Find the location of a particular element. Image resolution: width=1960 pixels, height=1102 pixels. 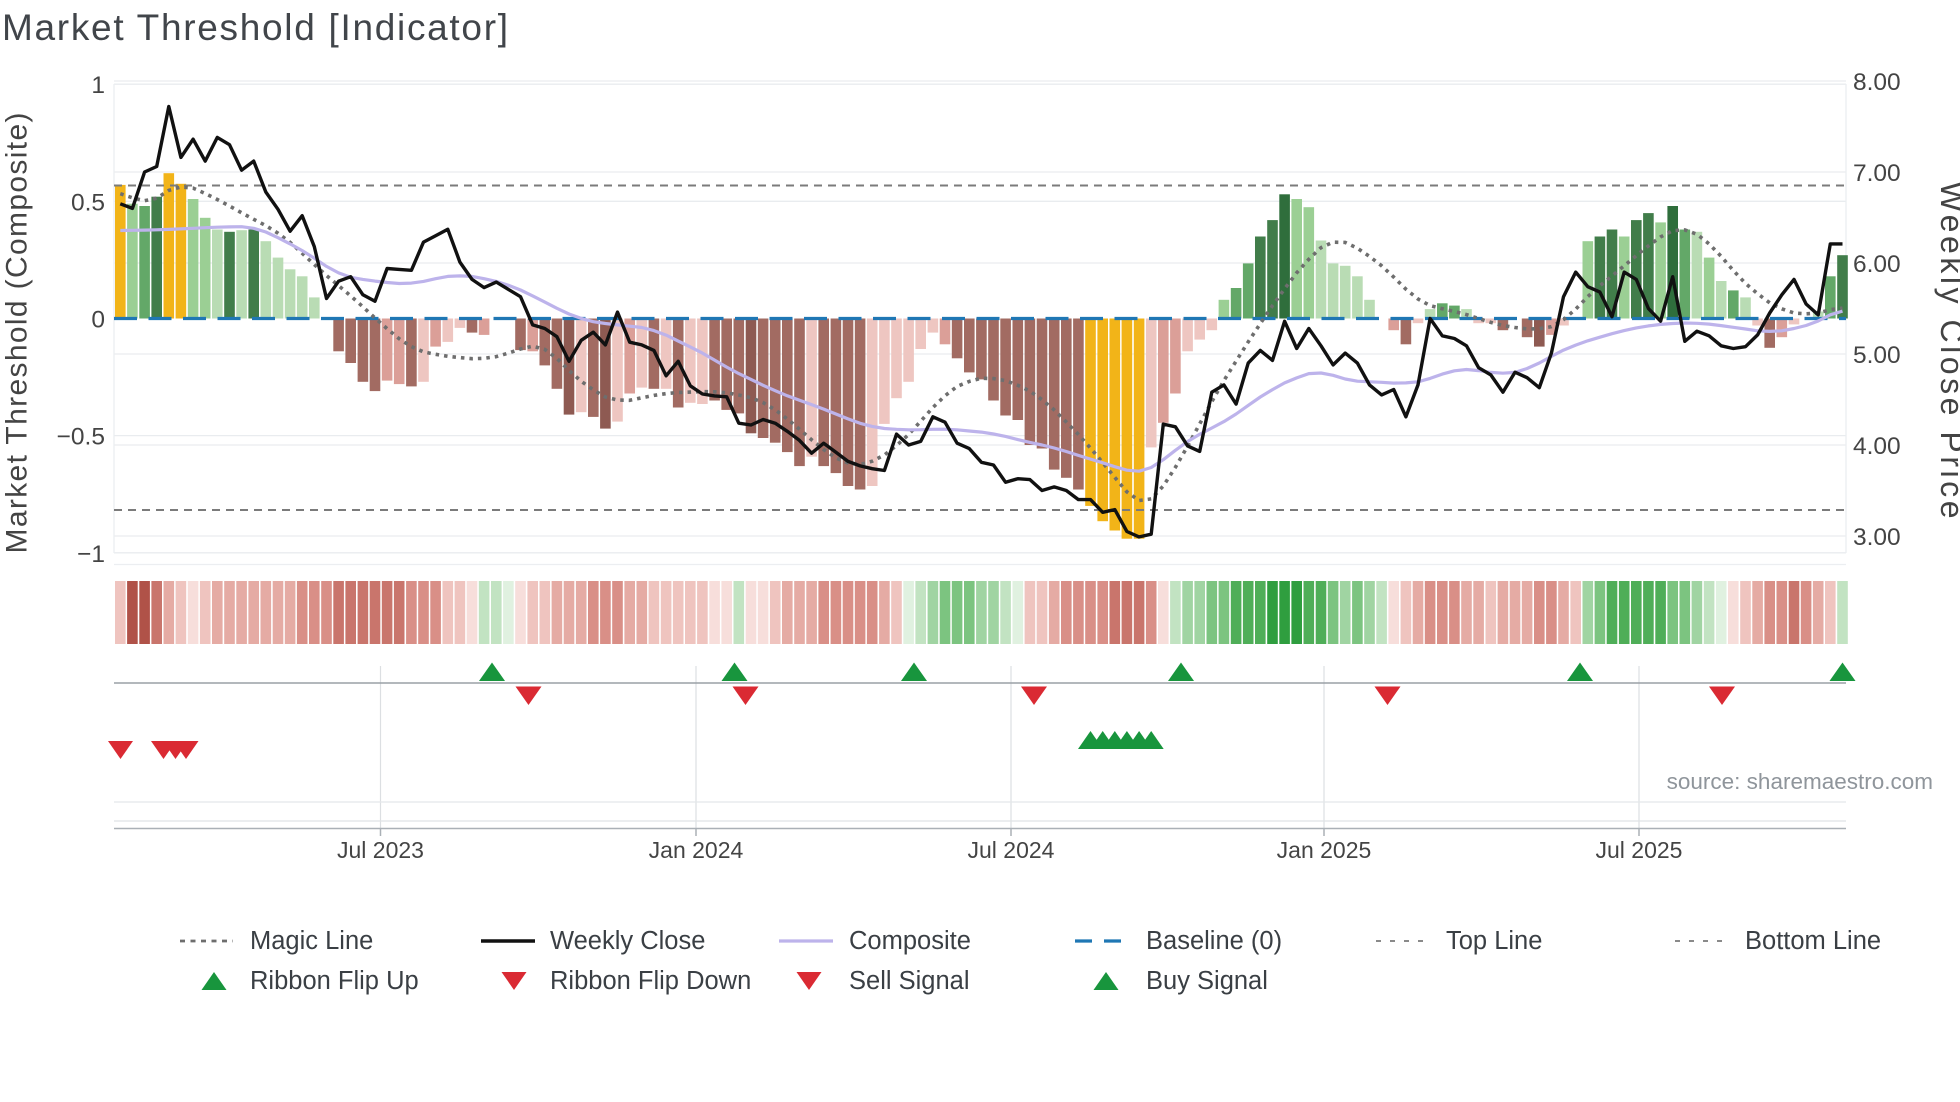

svg-text: Weekly Close is located at coordinates (627, 941).